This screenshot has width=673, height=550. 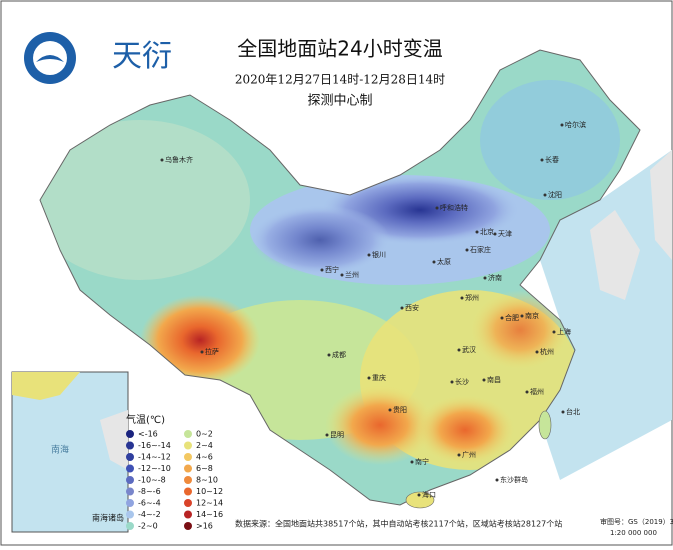 What do you see at coordinates (636, 521) in the screenshot?
I see `review-number: 审图号：GS（2019）3082号` at bounding box center [636, 521].